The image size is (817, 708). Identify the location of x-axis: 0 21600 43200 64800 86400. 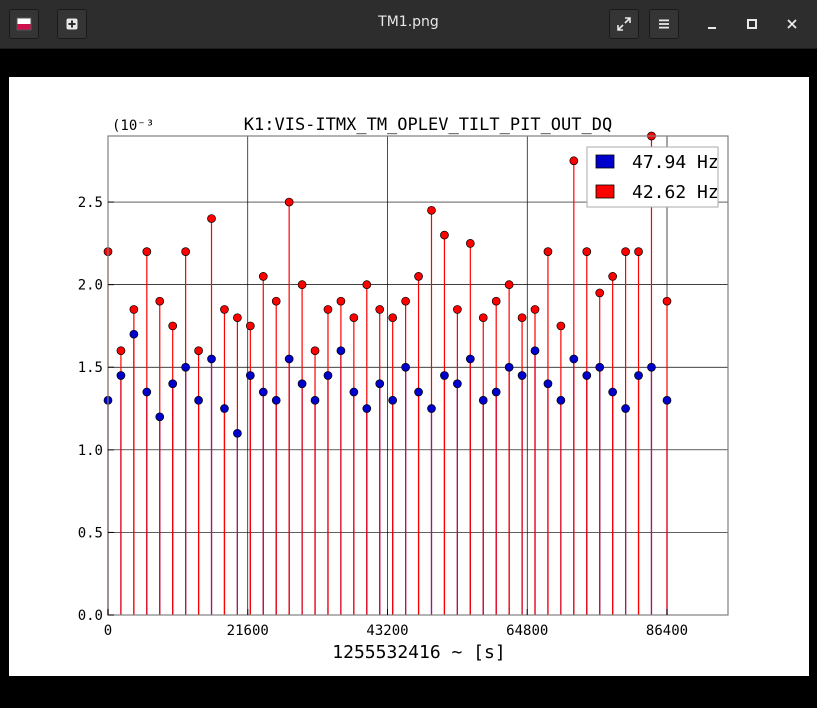
(396, 624).